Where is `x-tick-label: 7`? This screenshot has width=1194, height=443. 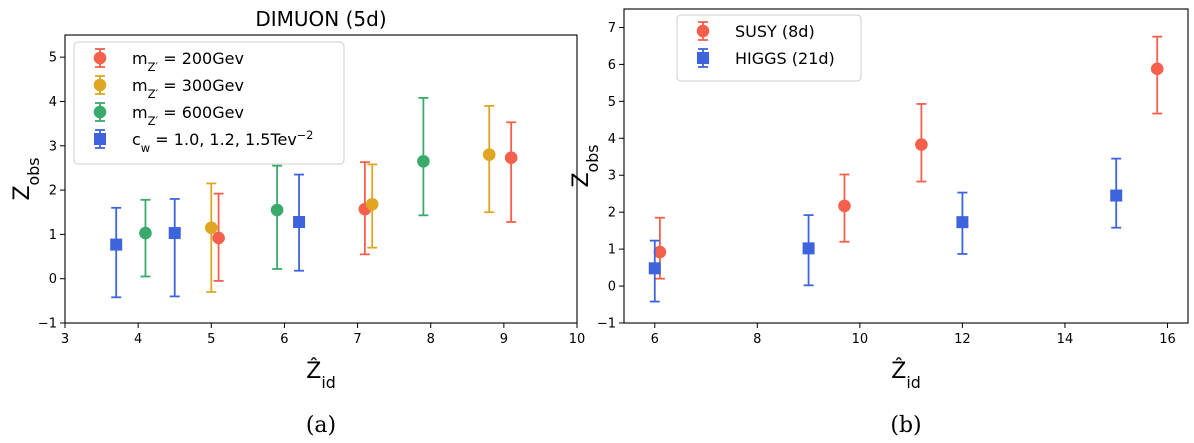 x-tick-label: 7 is located at coordinates (357, 339).